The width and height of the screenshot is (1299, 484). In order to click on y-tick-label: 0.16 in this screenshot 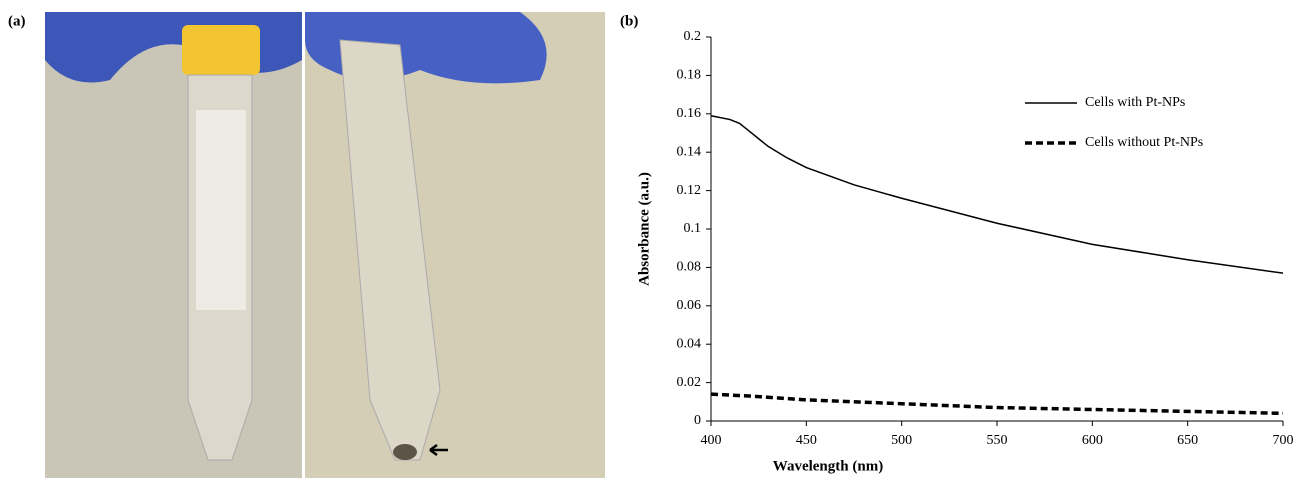, I will do `click(689, 113)`.